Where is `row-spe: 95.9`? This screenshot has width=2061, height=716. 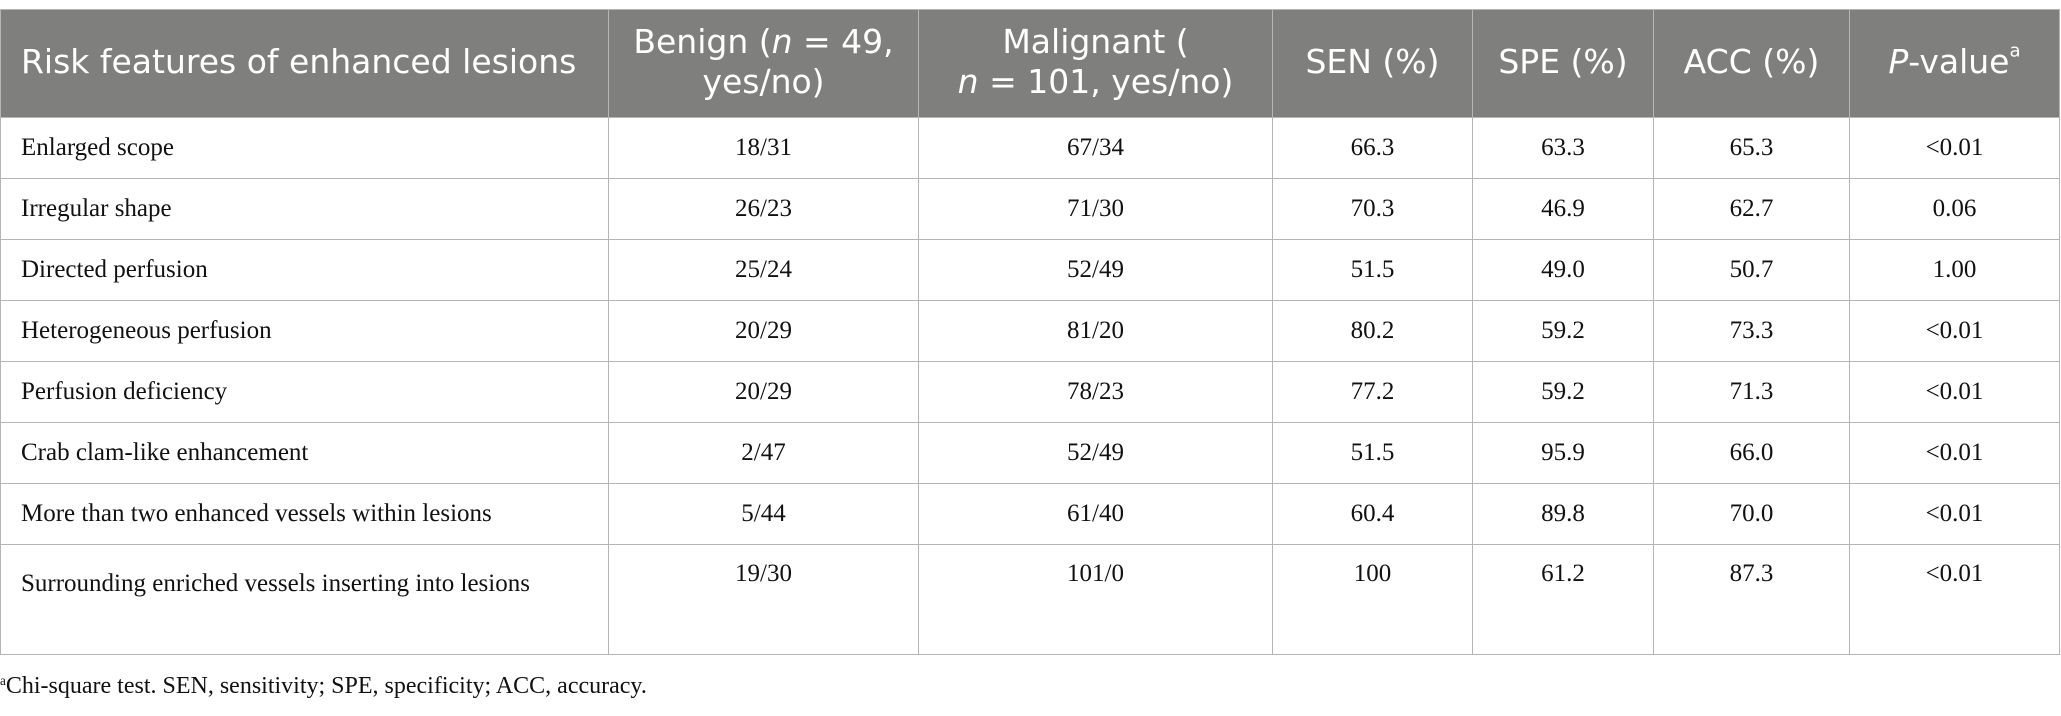 row-spe: 95.9 is located at coordinates (1563, 453).